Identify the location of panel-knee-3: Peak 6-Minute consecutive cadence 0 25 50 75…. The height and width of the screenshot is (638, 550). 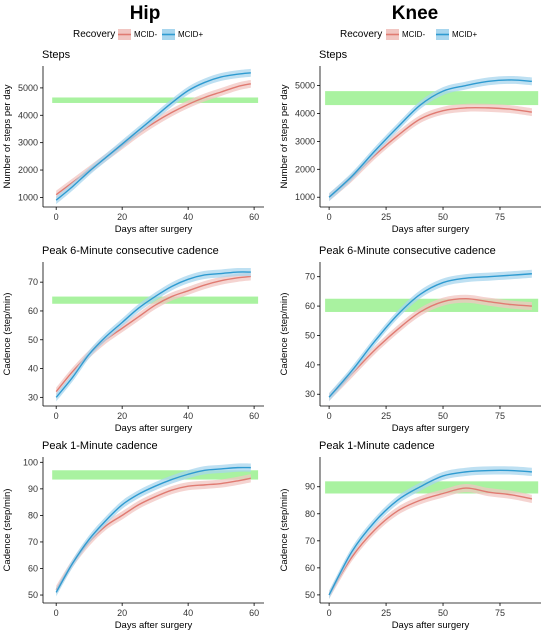
(410, 339).